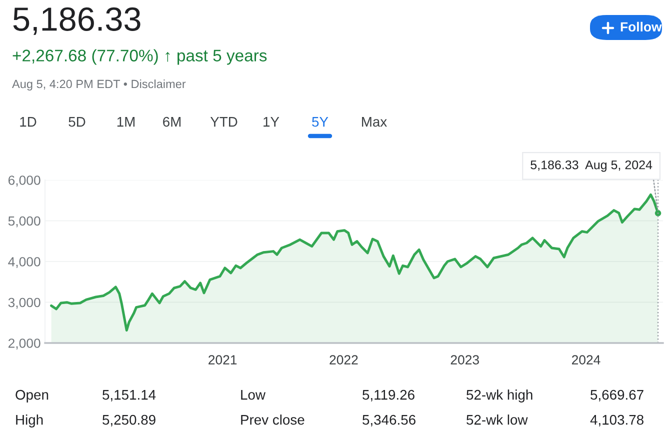 The height and width of the screenshot is (439, 668). What do you see at coordinates (76, 21) in the screenshot?
I see `chart-title: 5,186.33` at bounding box center [76, 21].